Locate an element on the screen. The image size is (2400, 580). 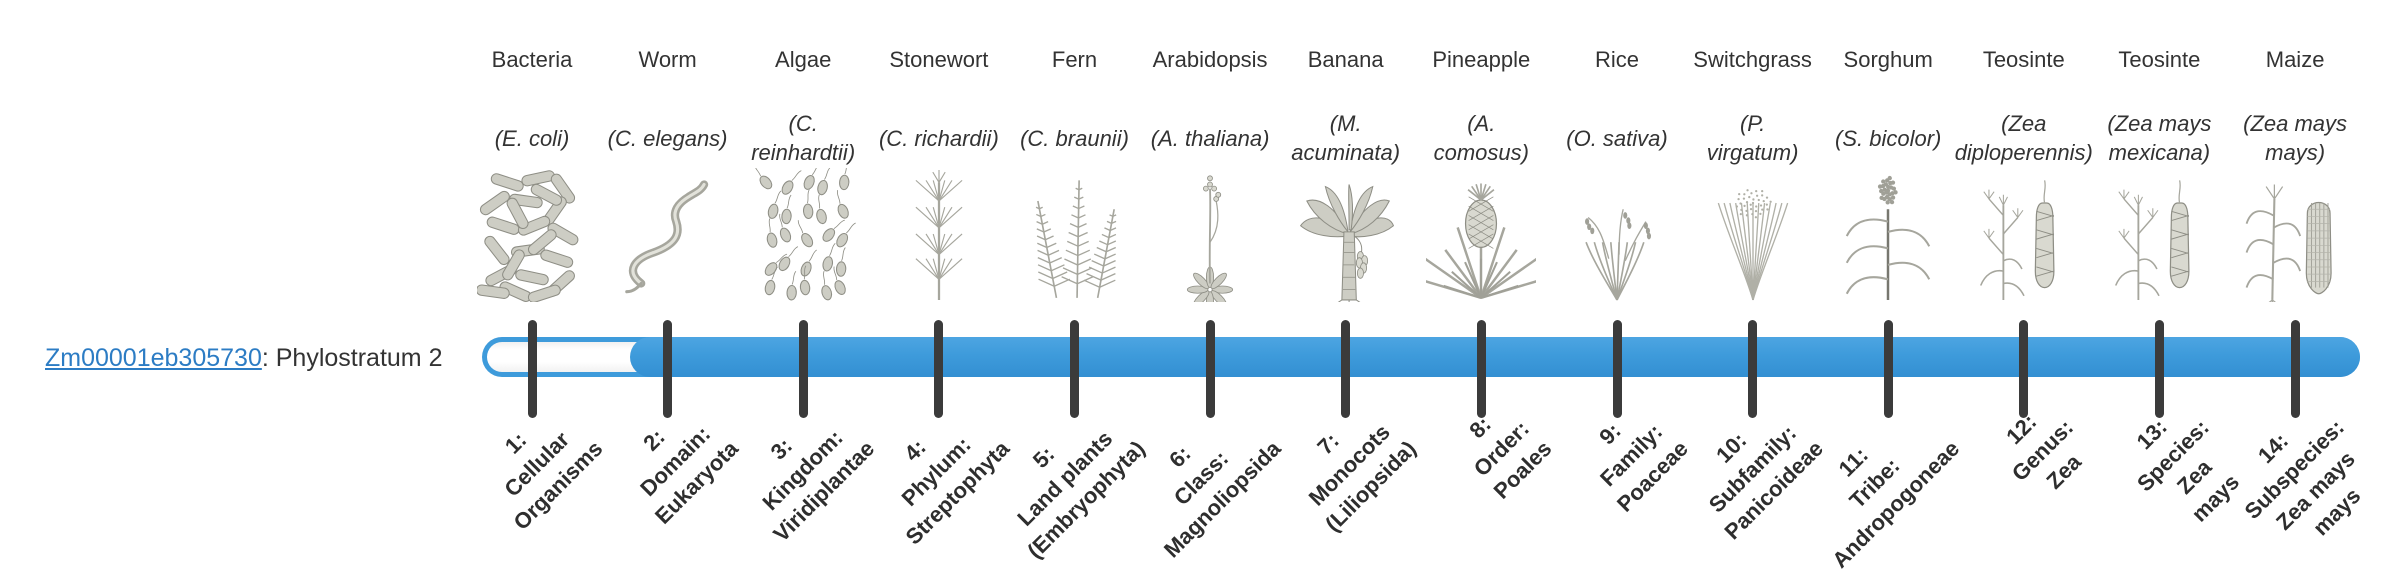
phylostratum-label-3: 3: Kingdom: Viridiplantae is located at coordinates (817, 485).